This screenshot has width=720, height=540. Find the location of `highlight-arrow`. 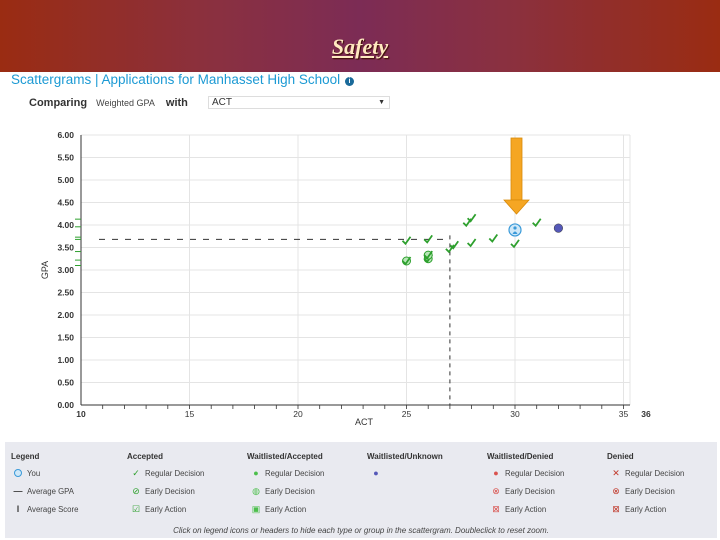

highlight-arrow is located at coordinates (516, 176).